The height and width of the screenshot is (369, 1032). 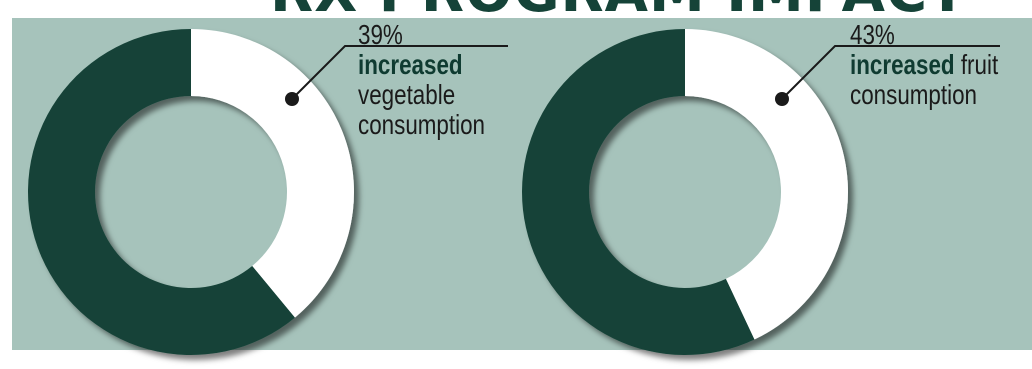 I want to click on rest-label: fruit, so click(x=979, y=64).